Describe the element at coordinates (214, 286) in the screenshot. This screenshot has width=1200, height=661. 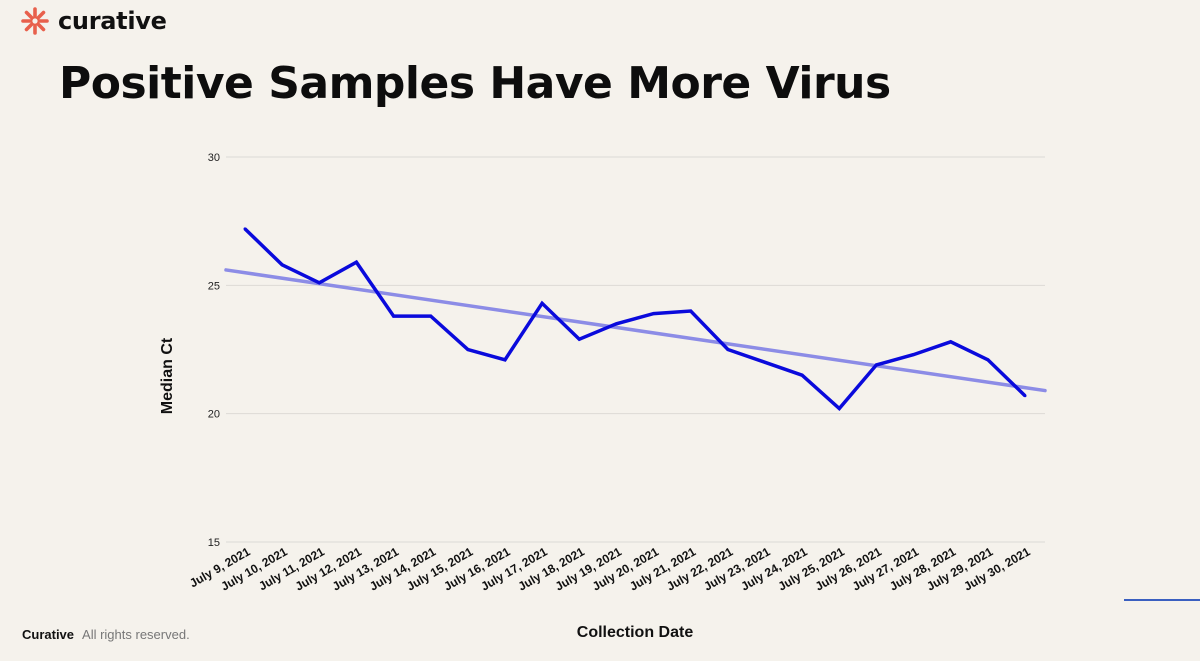
I see `y-tick-label: 25` at that location.